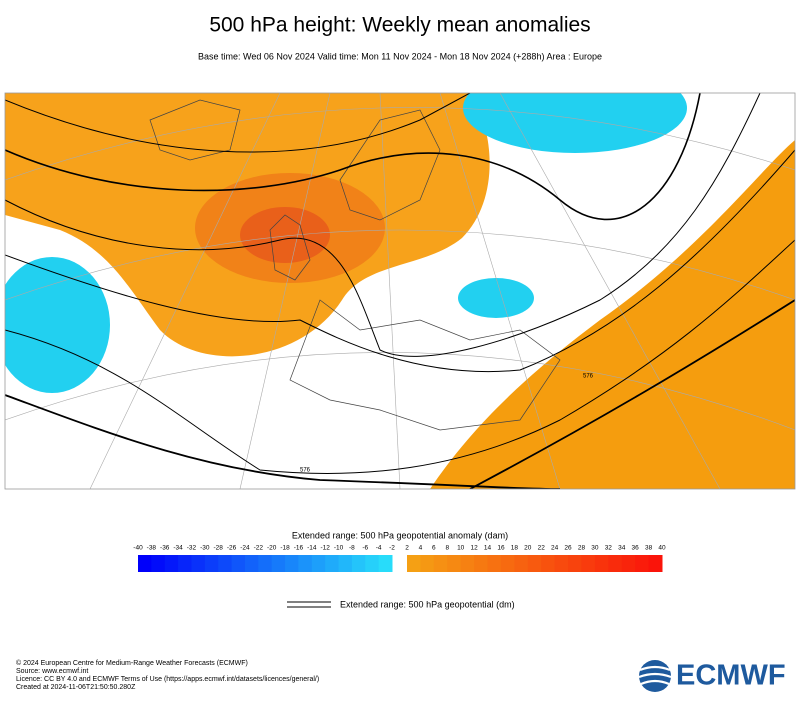  What do you see at coordinates (392, 548) in the screenshot?
I see `colorbar-tick-label: -2` at bounding box center [392, 548].